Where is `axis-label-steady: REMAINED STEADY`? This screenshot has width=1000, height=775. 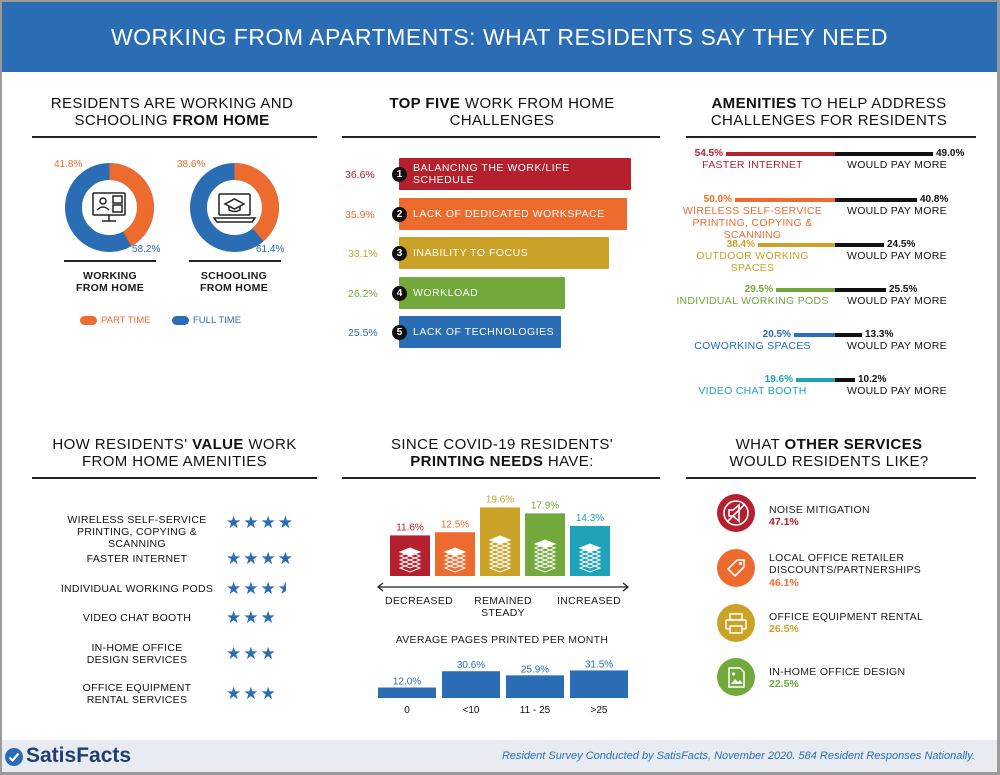
axis-label-steady: REMAINED STEADY is located at coordinates (503, 607).